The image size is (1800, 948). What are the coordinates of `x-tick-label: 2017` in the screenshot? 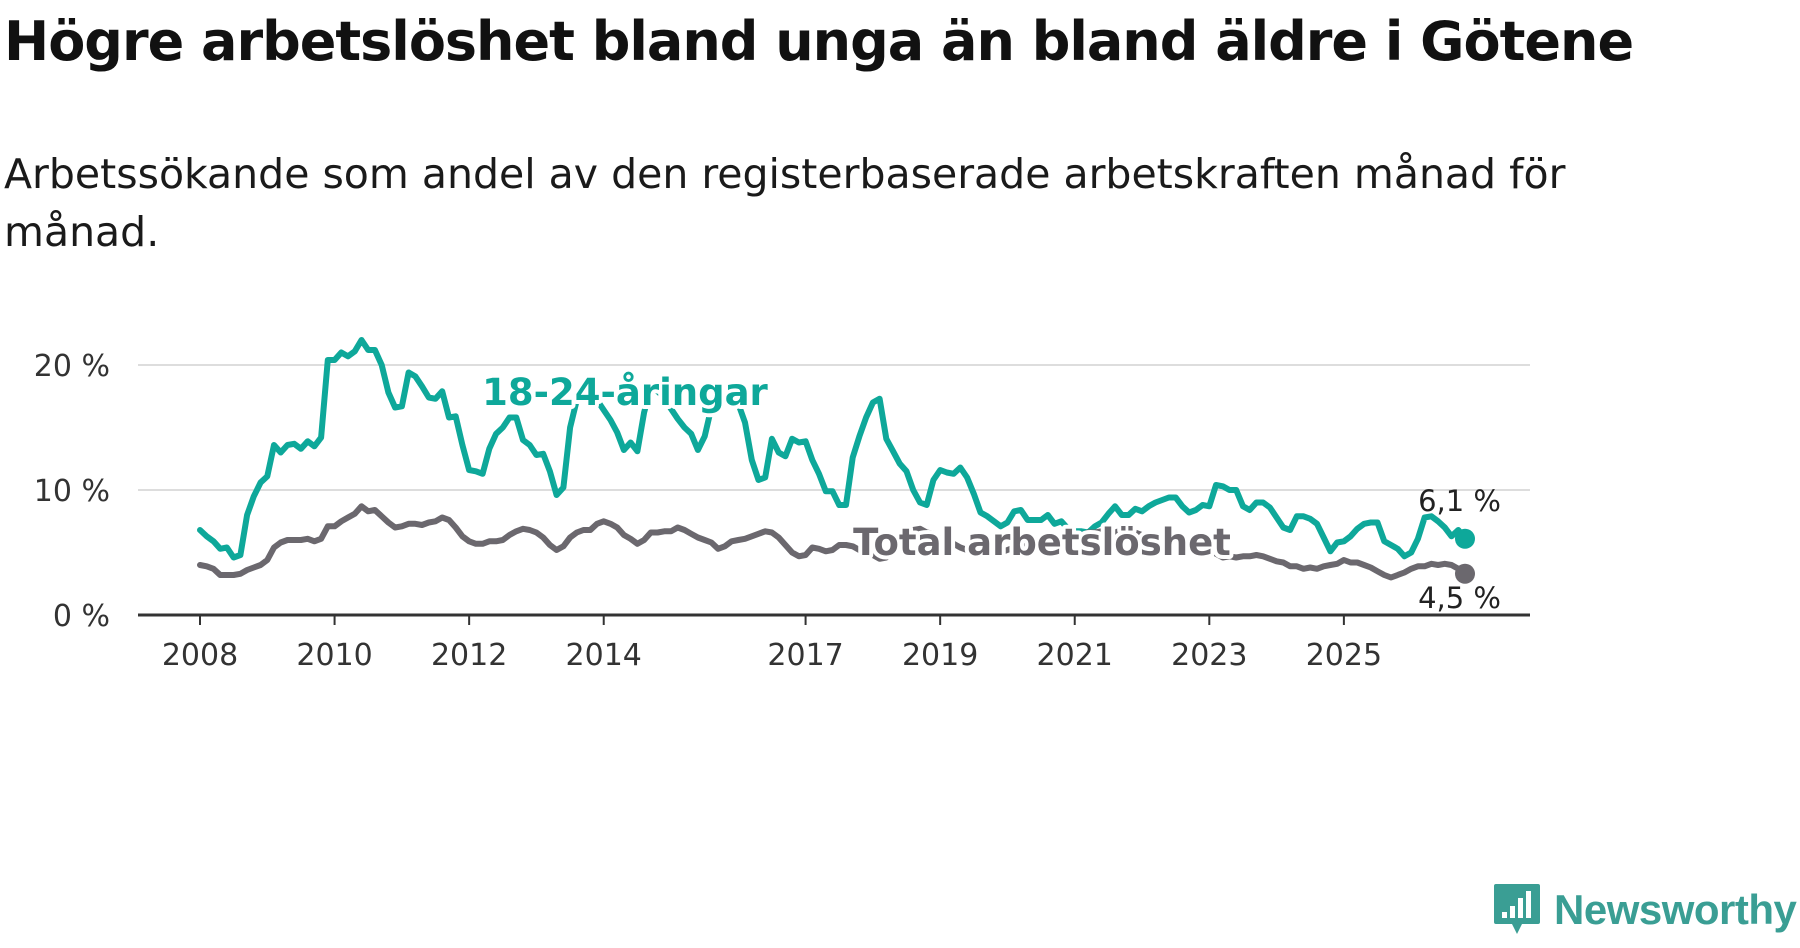 It's located at (805, 655).